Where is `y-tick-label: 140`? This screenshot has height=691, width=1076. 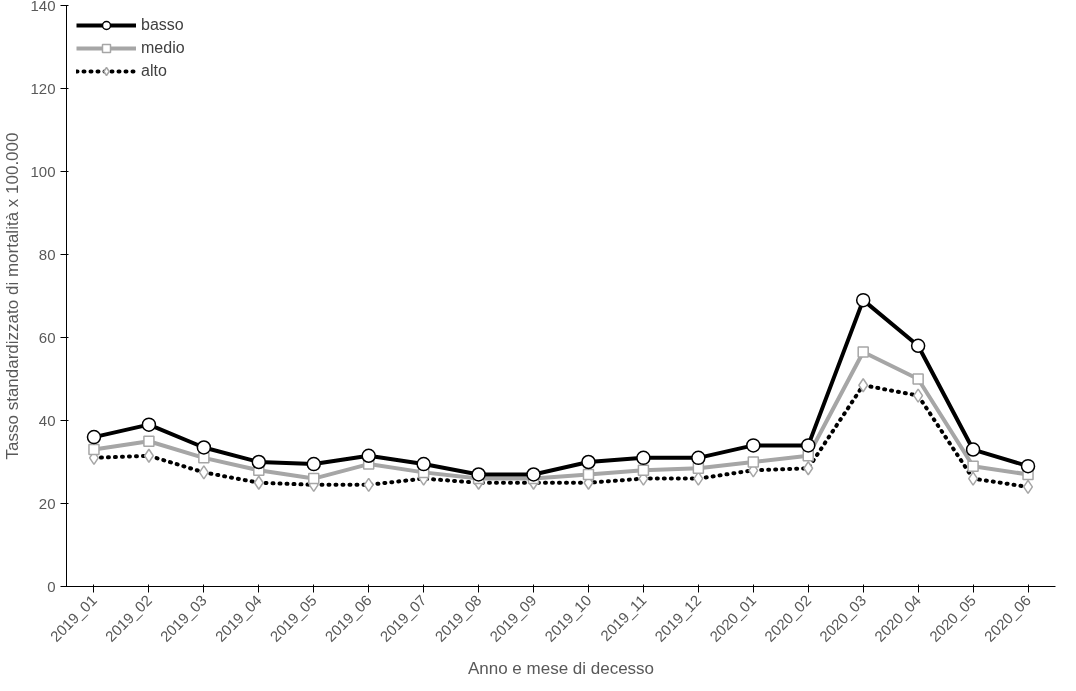 y-tick-label: 140 is located at coordinates (43, 7).